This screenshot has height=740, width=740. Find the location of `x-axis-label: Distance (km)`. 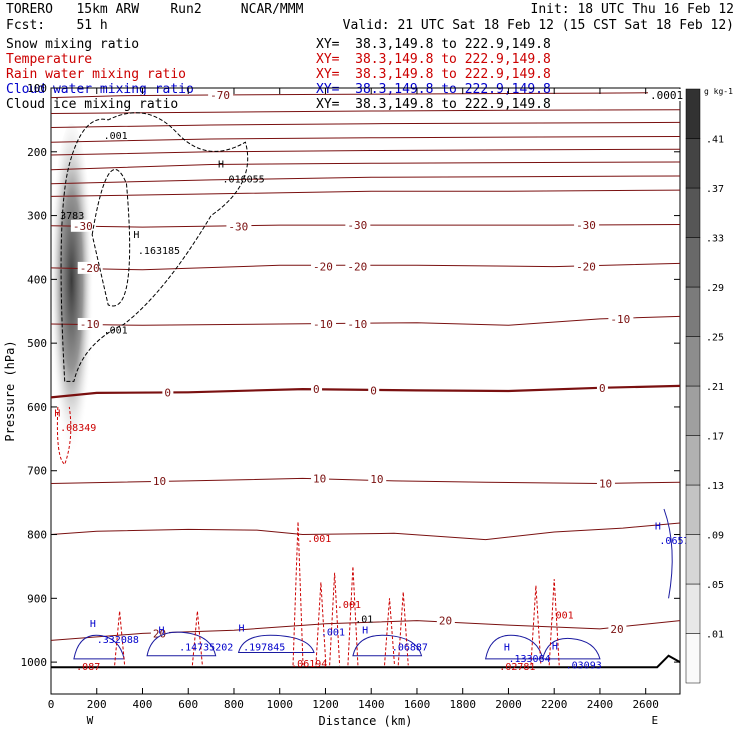

x-axis-label: Distance (km) is located at coordinates (366, 721).